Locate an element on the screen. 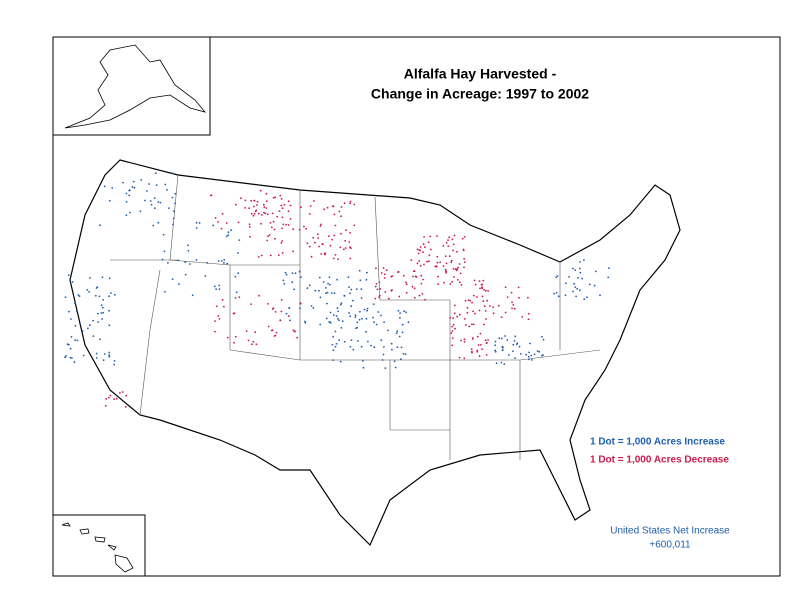 Image resolution: width=792 pixels, height=612 pixels. title-line: Alfalfa Hay Harvested - is located at coordinates (480, 74).